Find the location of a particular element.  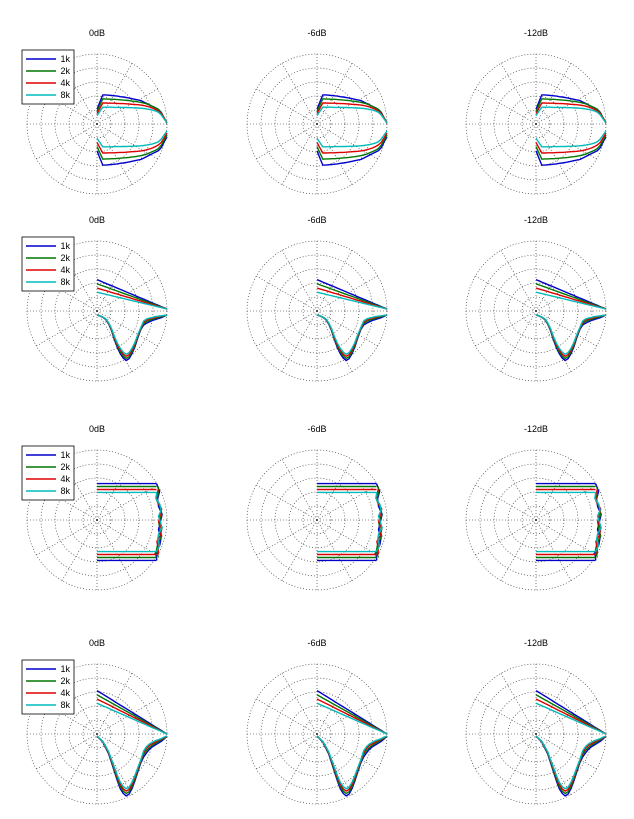

panel-title: -6dB is located at coordinates (316, 33).